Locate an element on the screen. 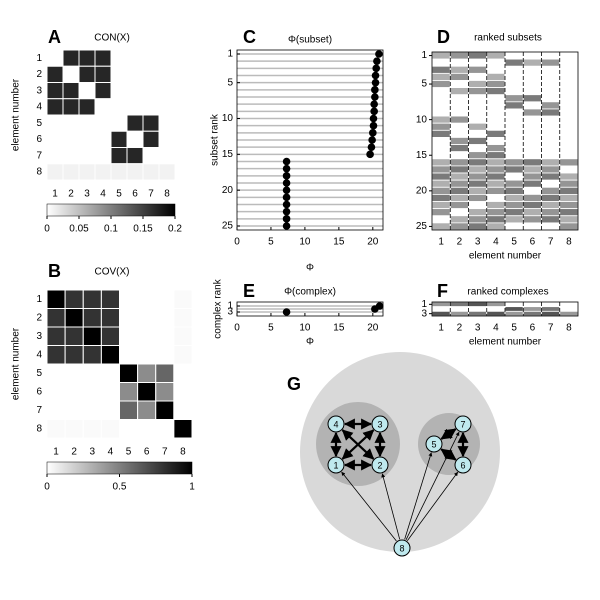 The image size is (600, 600). x-tick-label: 20 is located at coordinates (373, 328).